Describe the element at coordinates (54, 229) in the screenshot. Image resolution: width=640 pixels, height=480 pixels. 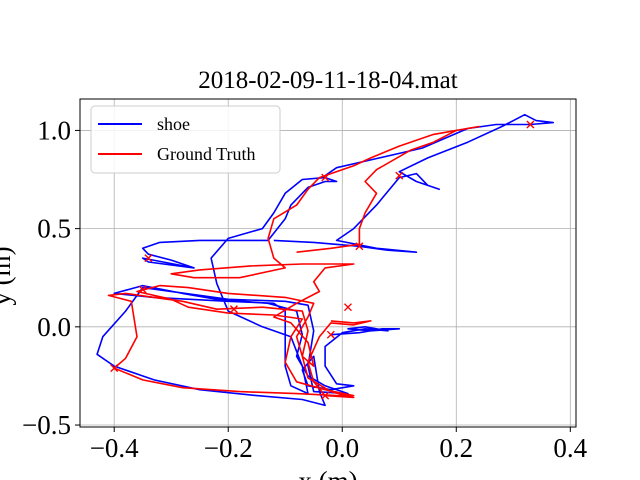
I see `y-tick-label: 0.5` at that location.